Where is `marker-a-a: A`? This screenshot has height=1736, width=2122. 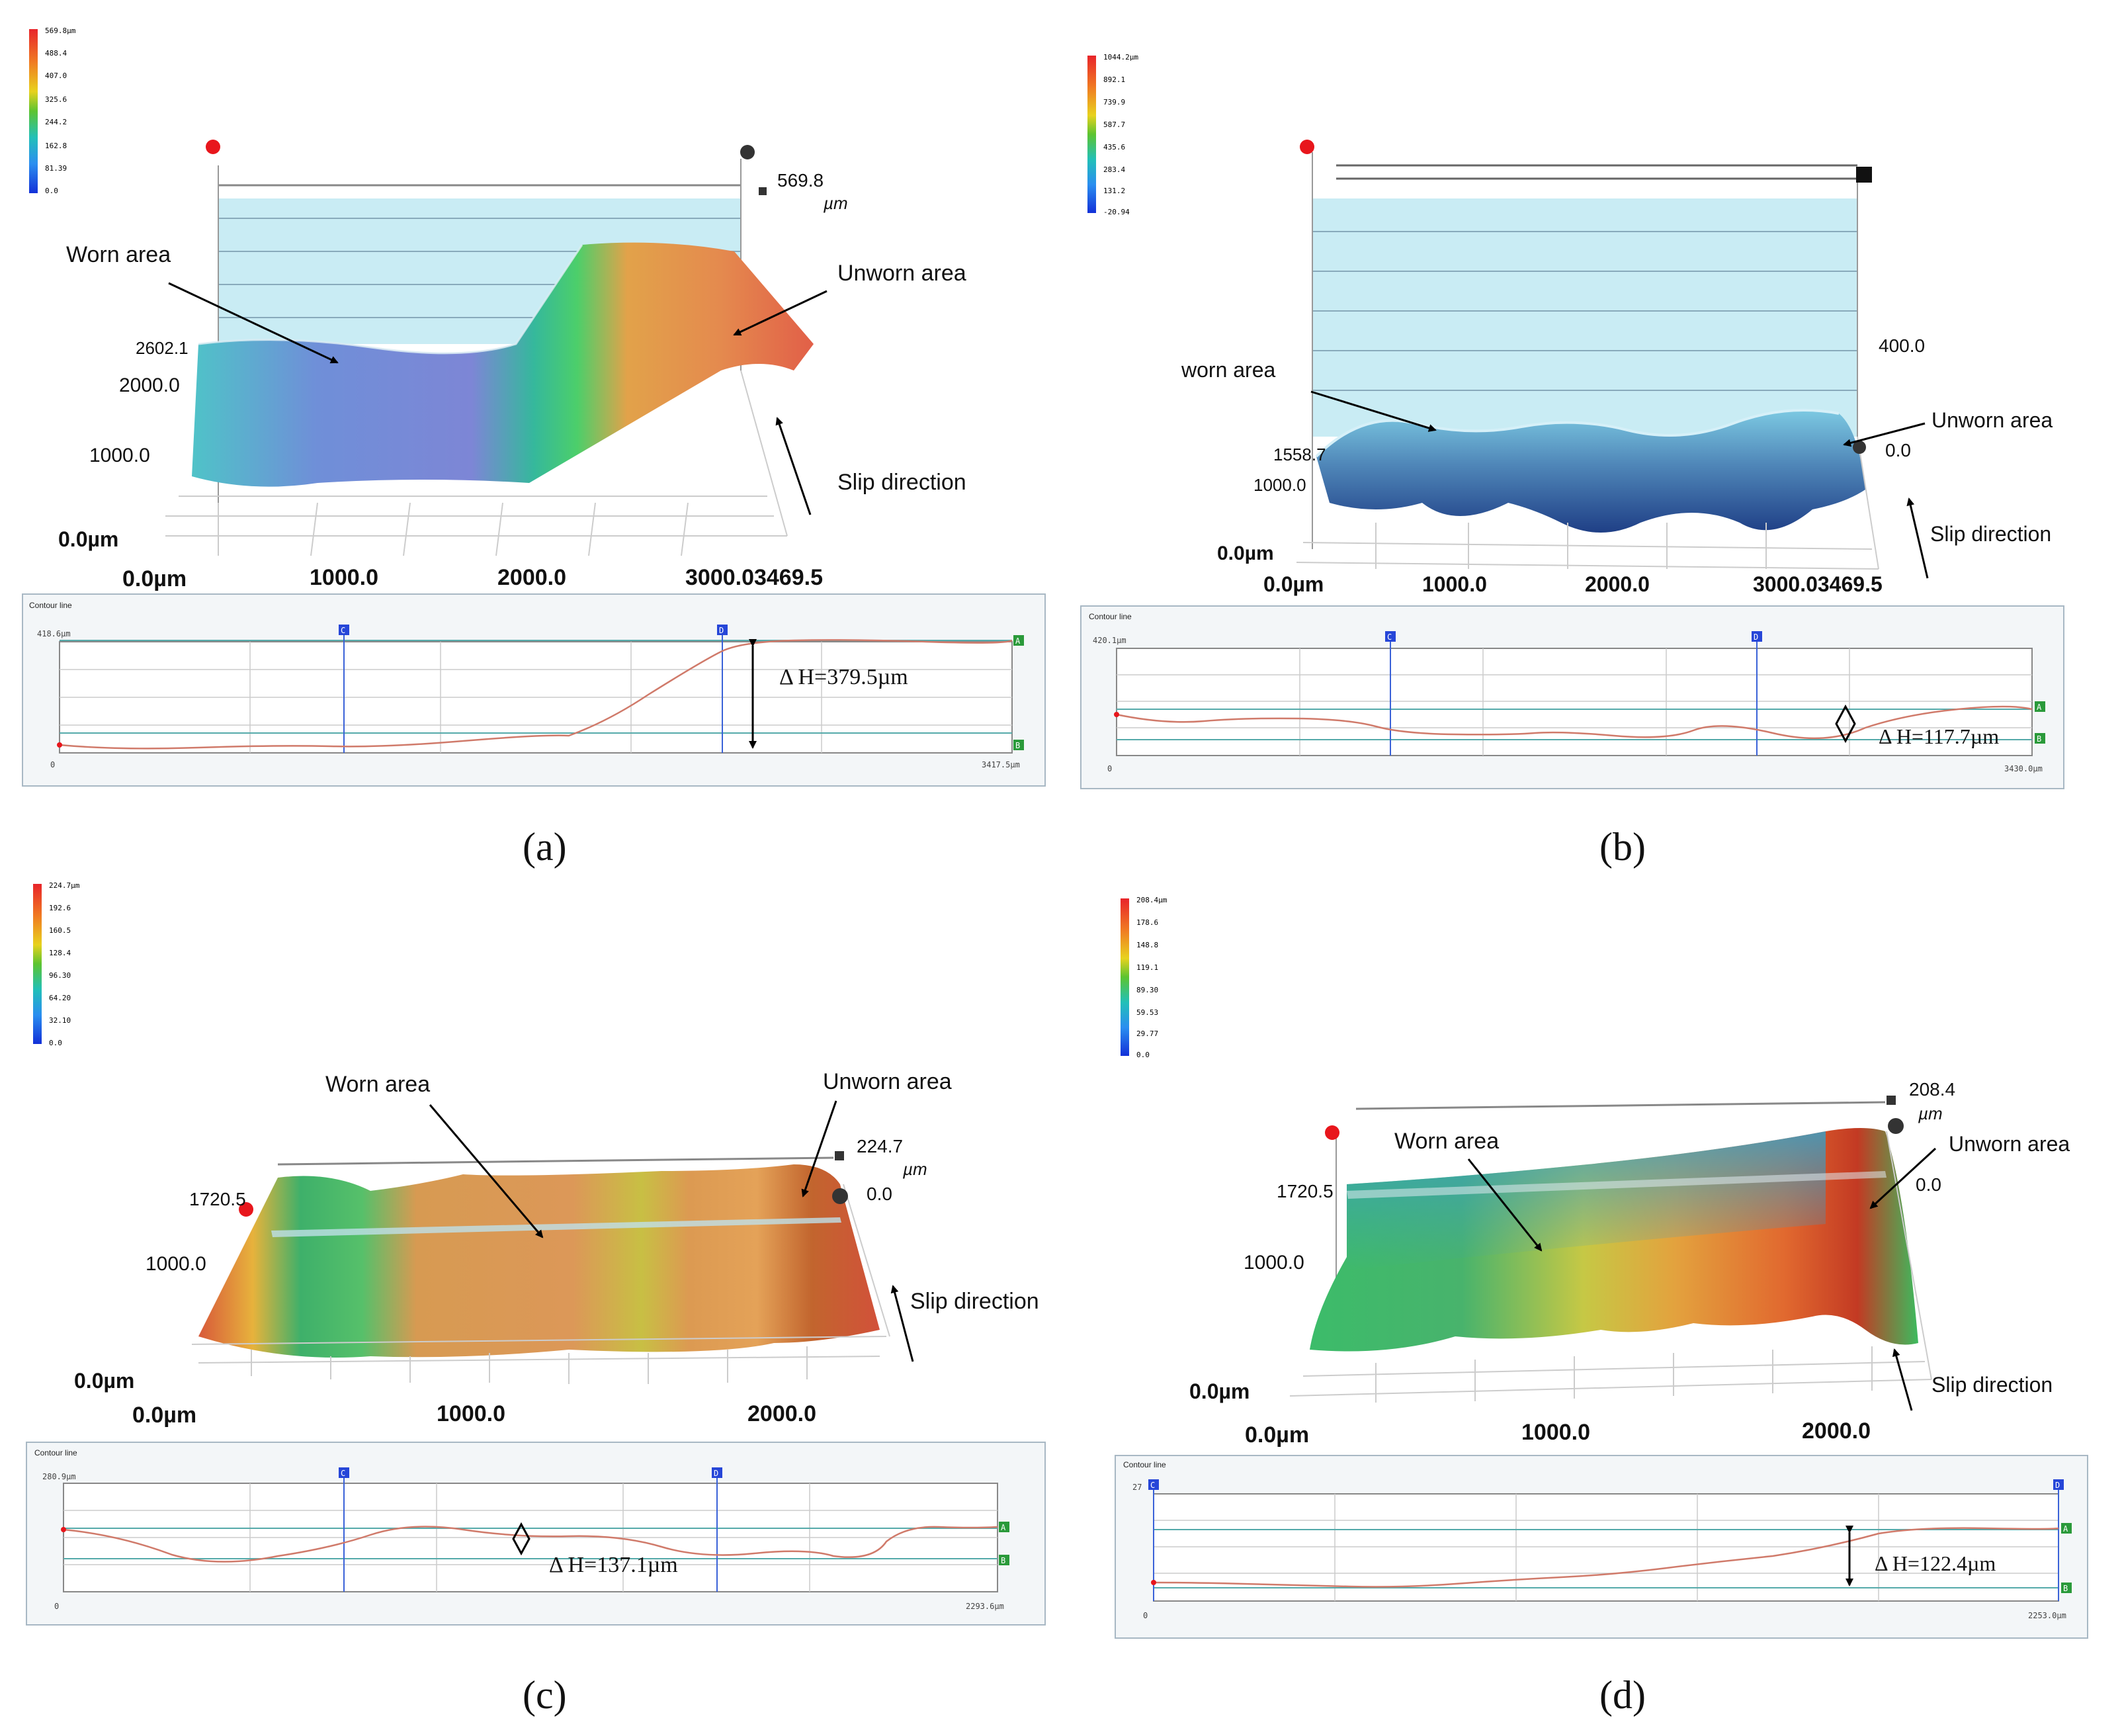
marker-a-a: A is located at coordinates (1018, 641).